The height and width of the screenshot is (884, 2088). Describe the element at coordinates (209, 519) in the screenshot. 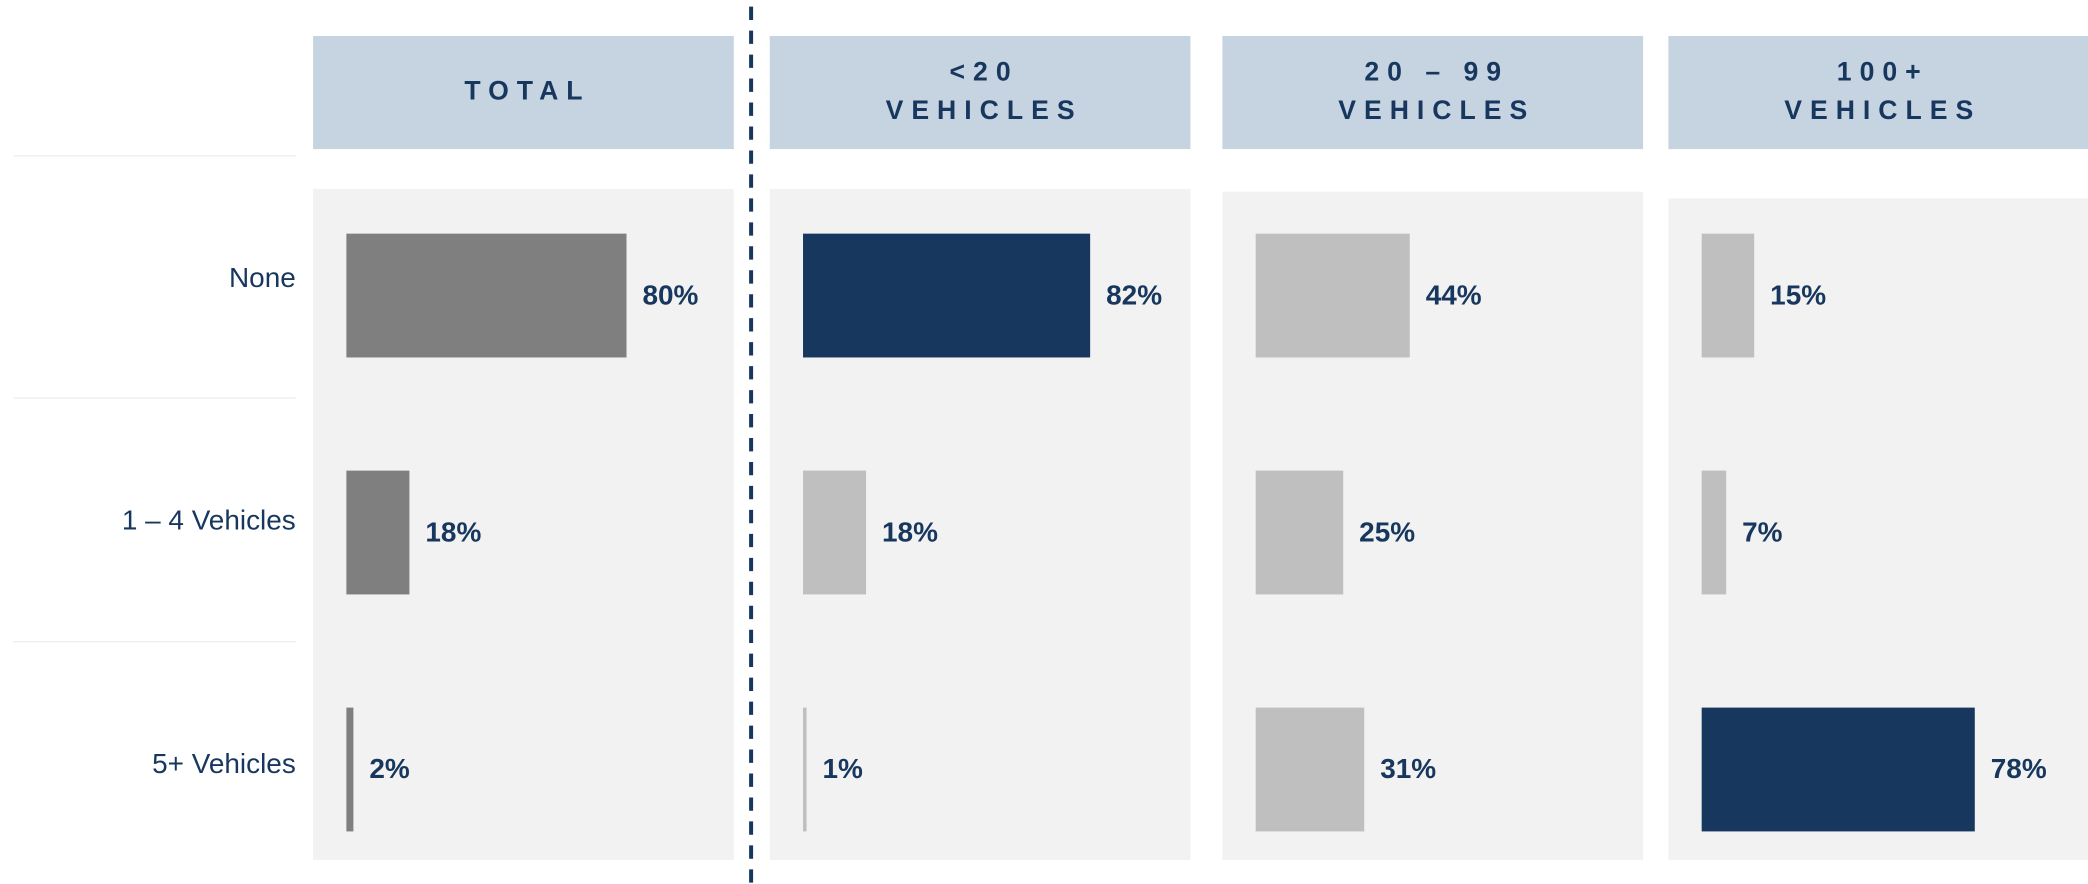

I see `row-label: 1 – 4 Vehicles` at that location.